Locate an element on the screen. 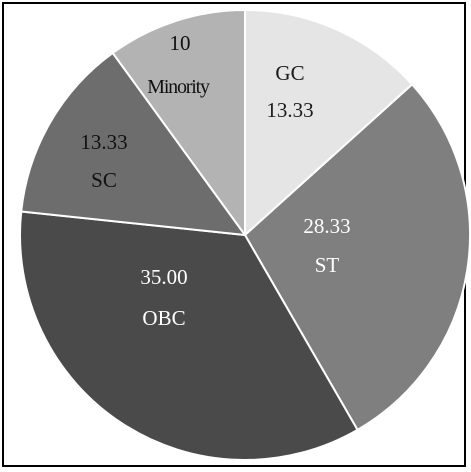  slice-value-st: 28.33 is located at coordinates (326, 226).